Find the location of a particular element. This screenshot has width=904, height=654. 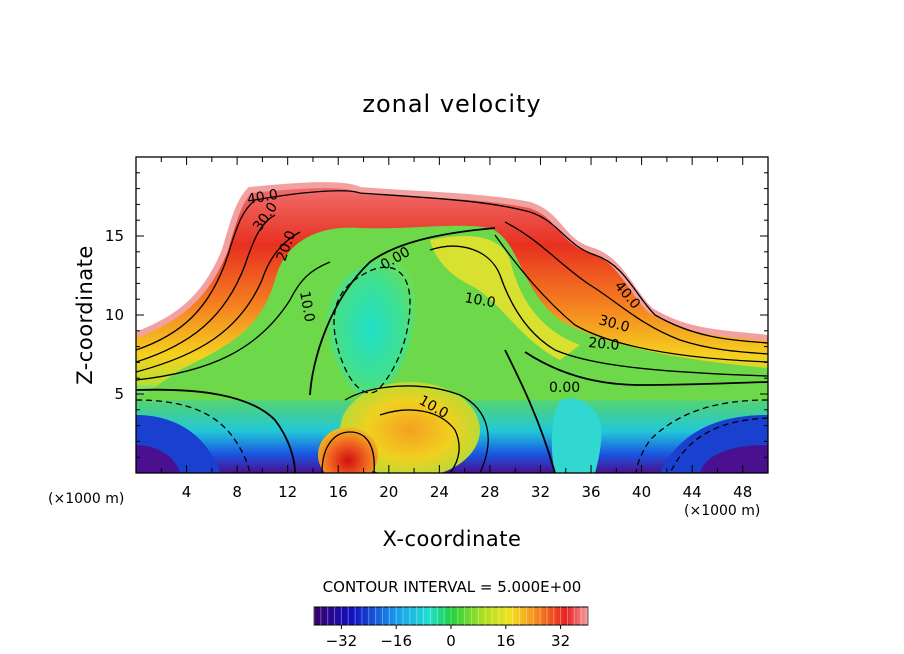

x-axis-title: X-coordinate is located at coordinates (452, 539).